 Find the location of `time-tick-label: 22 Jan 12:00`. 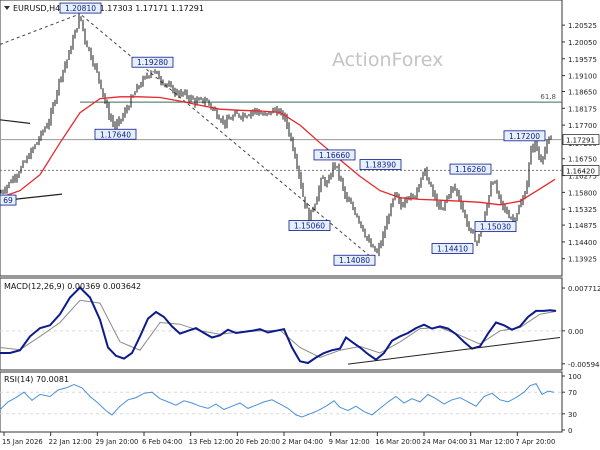

time-tick-label: 22 Jan 12:00 is located at coordinates (70, 442).